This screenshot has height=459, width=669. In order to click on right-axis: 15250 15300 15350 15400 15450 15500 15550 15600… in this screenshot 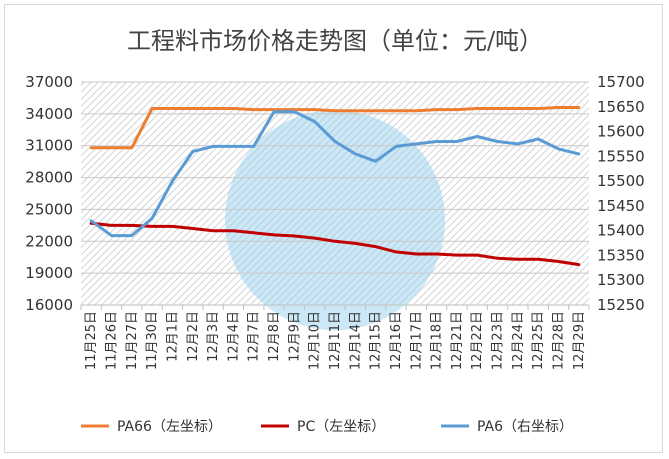, I will do `click(621, 193)`.